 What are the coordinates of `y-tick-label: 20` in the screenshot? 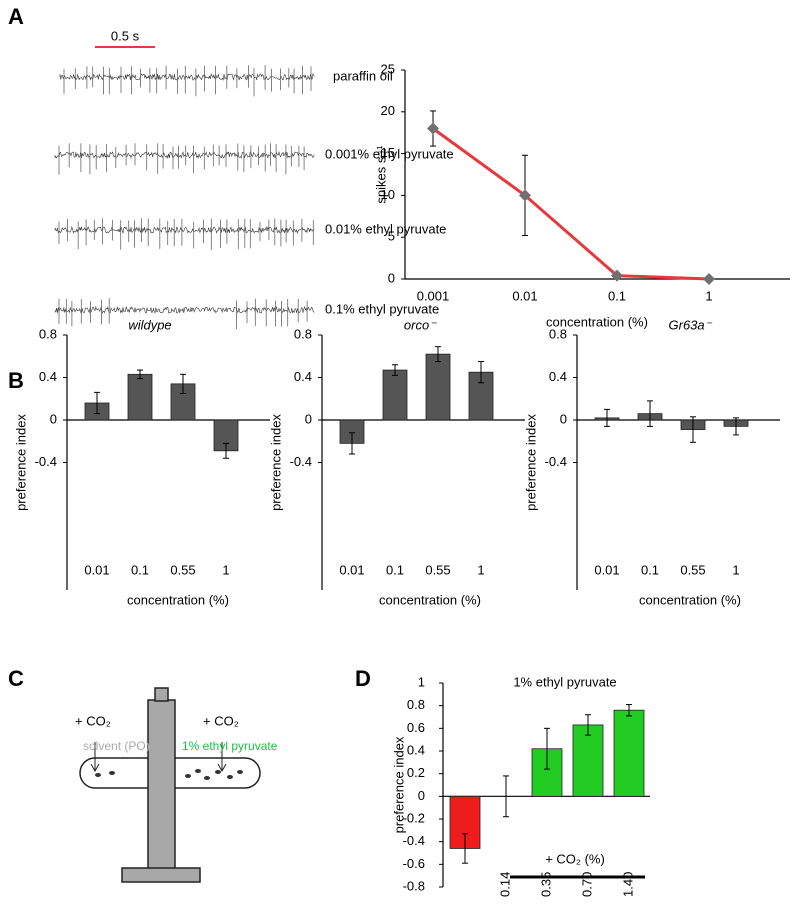 It's located at (388, 110).